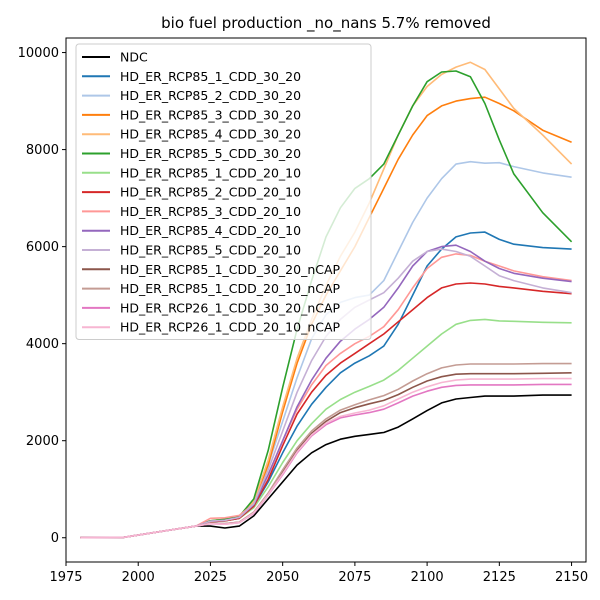 The width and height of the screenshot is (600, 600). I want to click on legend-label-2: HD_ER_RCP85_2_CDD_30_20, so click(210, 95).